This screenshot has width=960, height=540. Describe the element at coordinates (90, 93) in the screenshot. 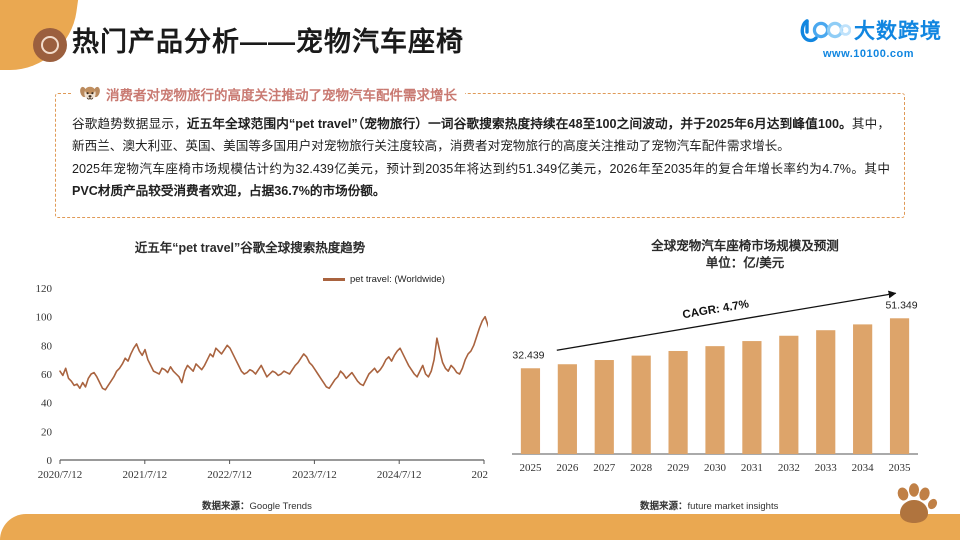

I see `dog-face-icon` at that location.